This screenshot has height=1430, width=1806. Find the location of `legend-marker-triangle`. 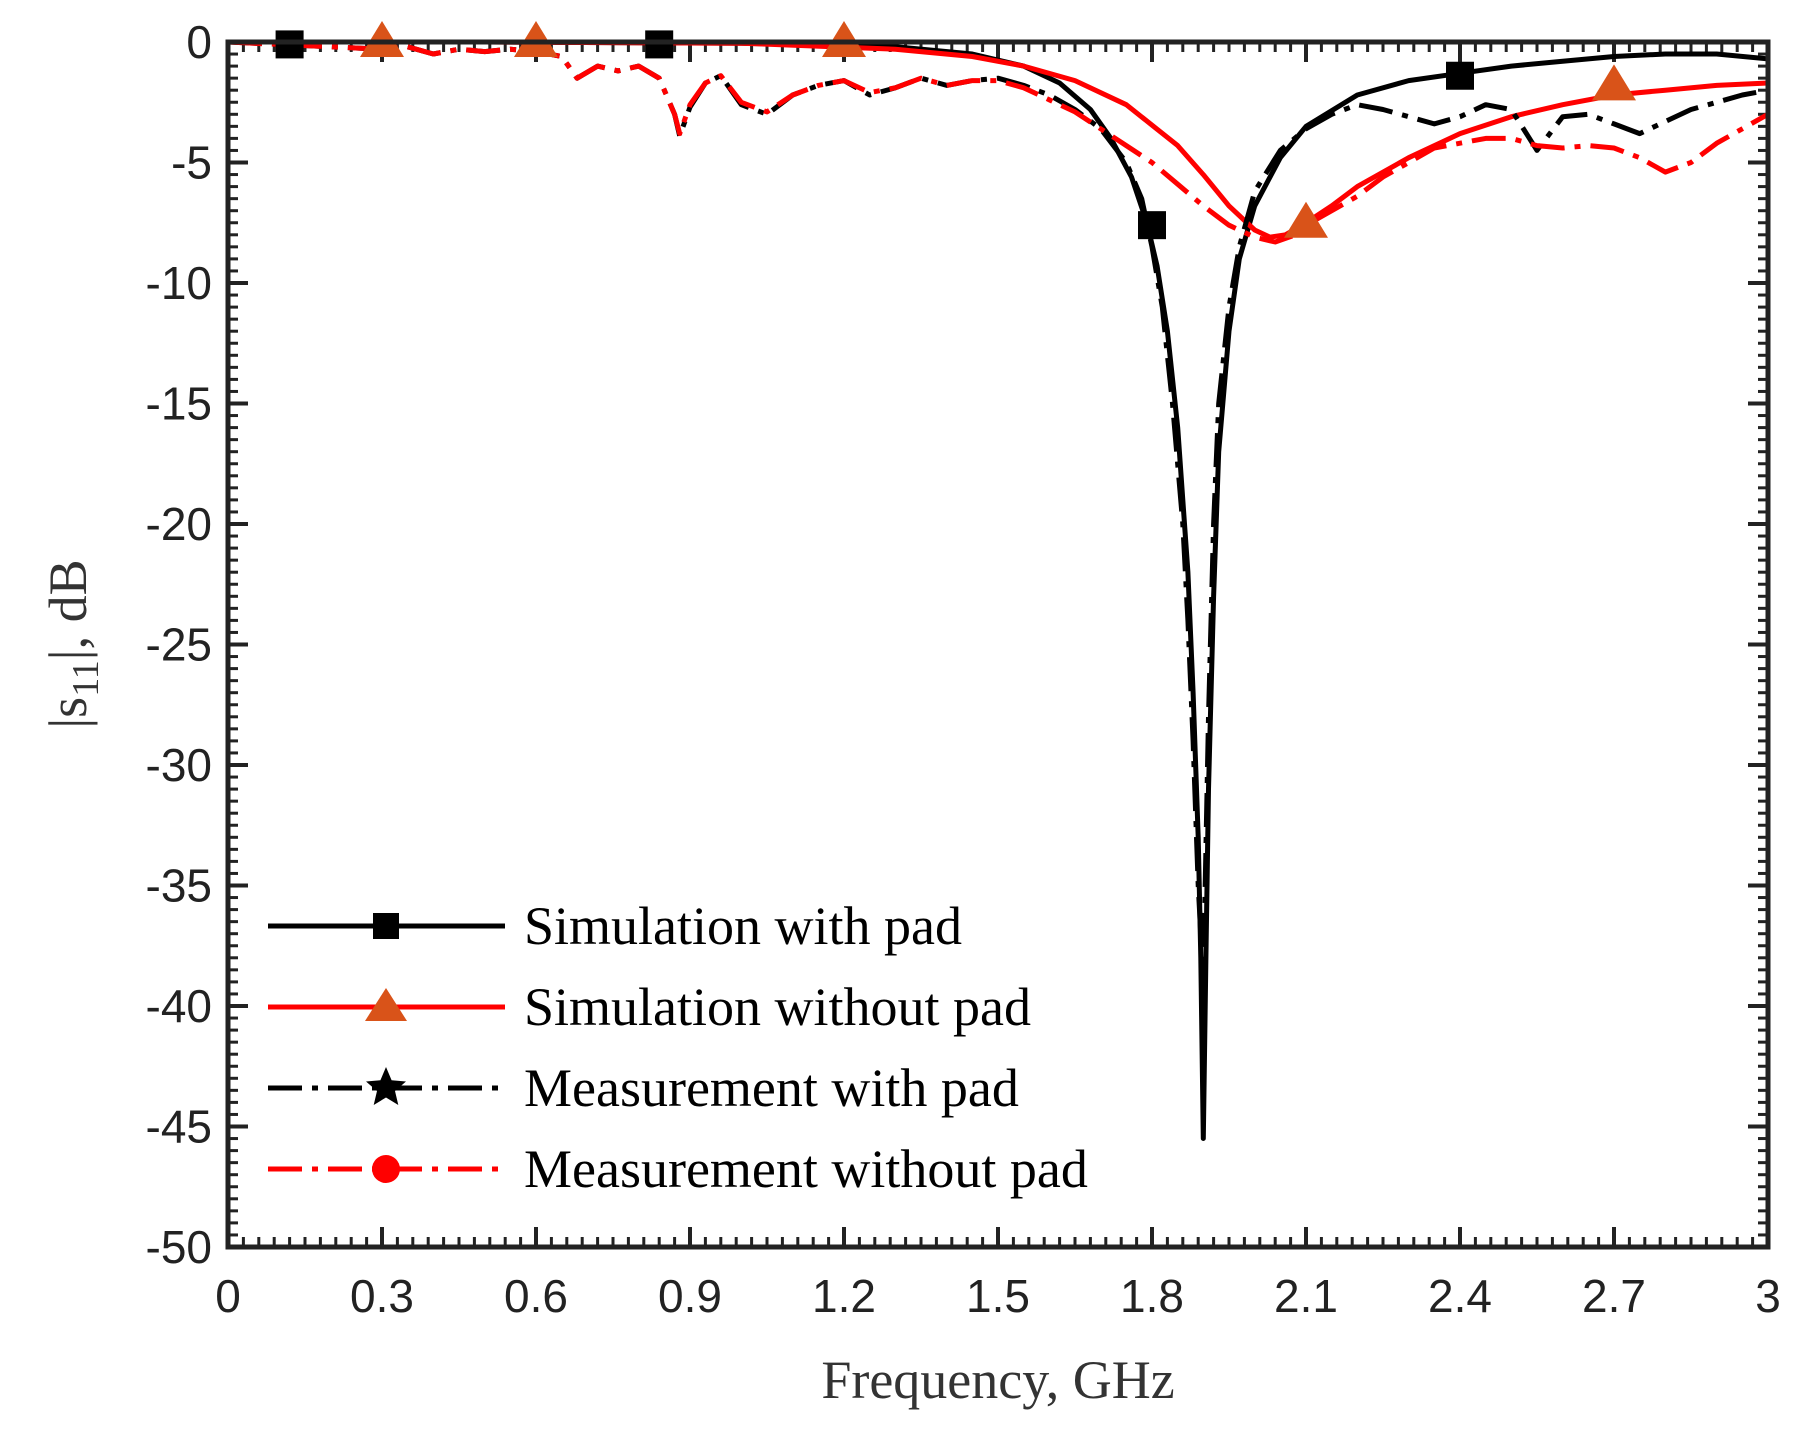

legend-marker-triangle is located at coordinates (386, 1004).